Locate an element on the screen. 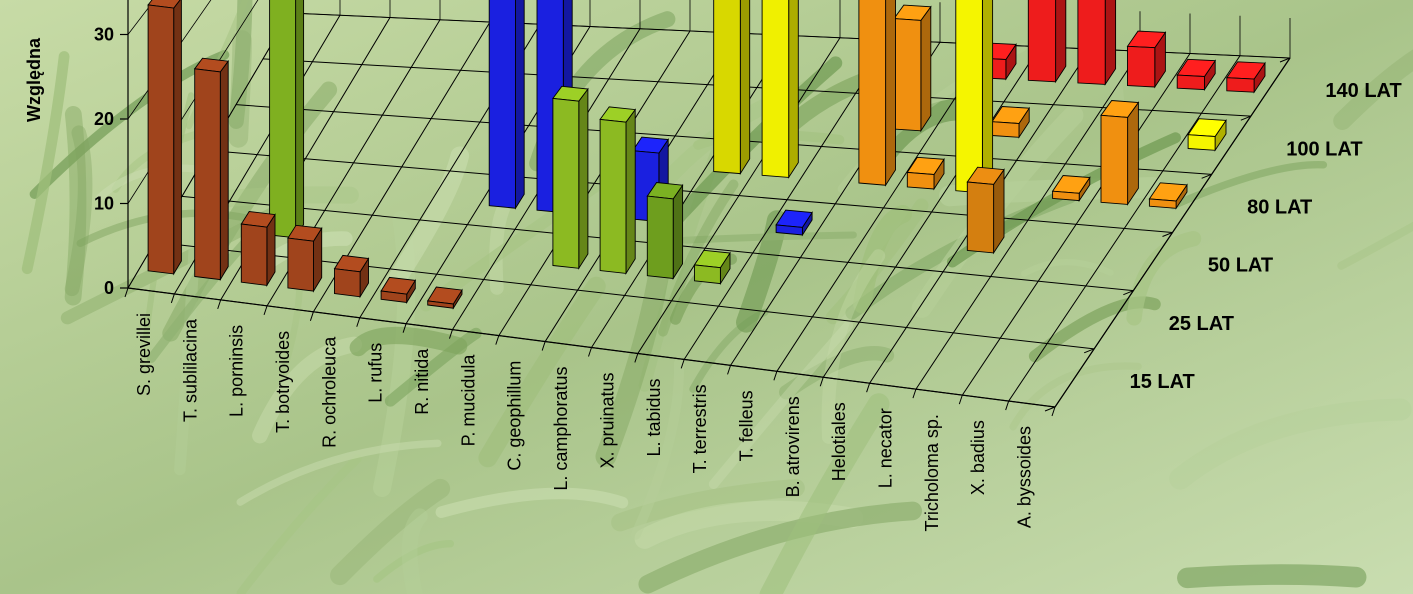 This screenshot has width=1413, height=594. y-tick-label: 10 is located at coordinates (104, 204).